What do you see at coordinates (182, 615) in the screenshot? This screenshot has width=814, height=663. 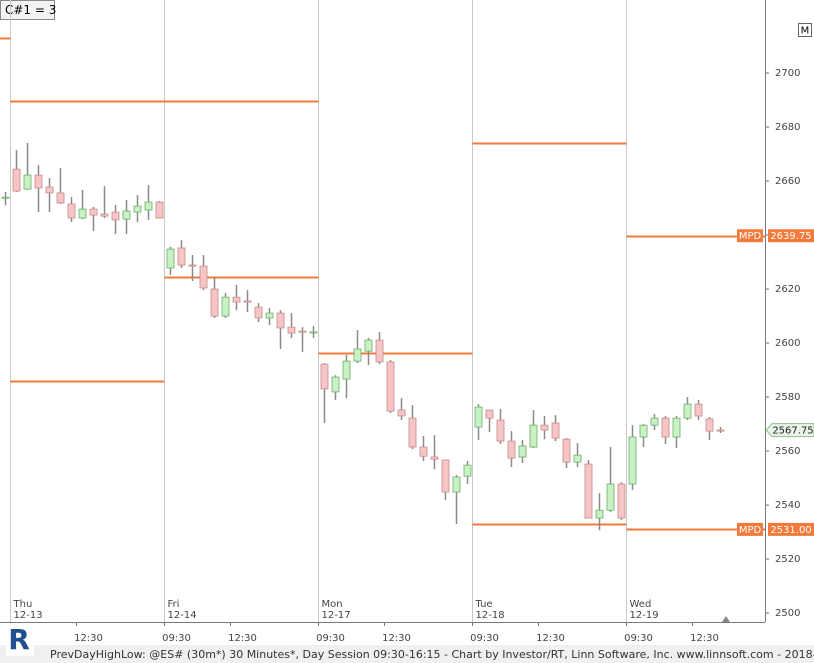 I see `day-date: 12-14` at bounding box center [182, 615].